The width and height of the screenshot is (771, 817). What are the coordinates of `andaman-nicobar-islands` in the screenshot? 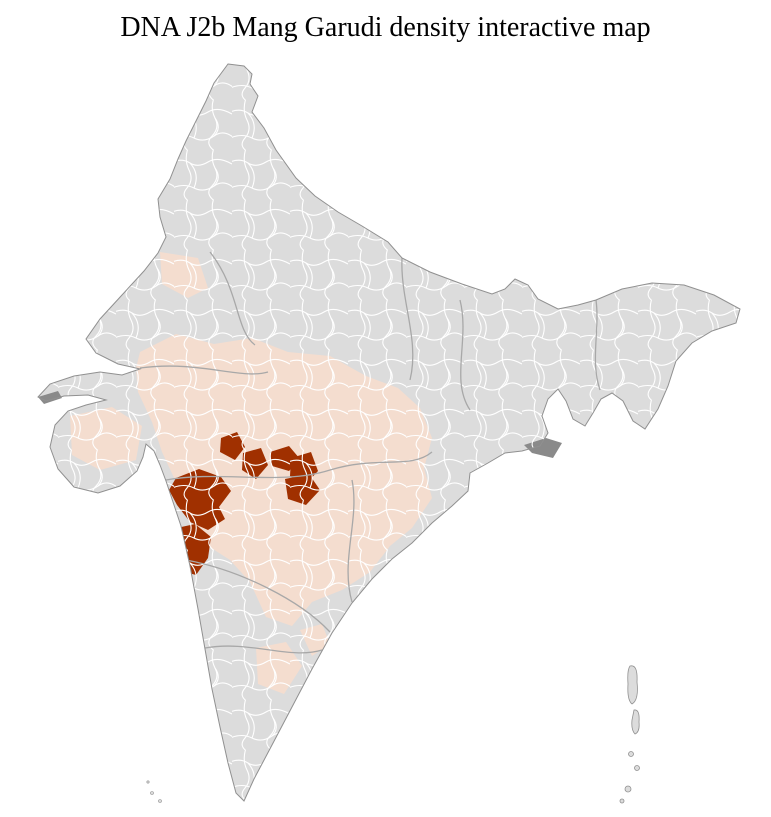 It's located at (629, 734).